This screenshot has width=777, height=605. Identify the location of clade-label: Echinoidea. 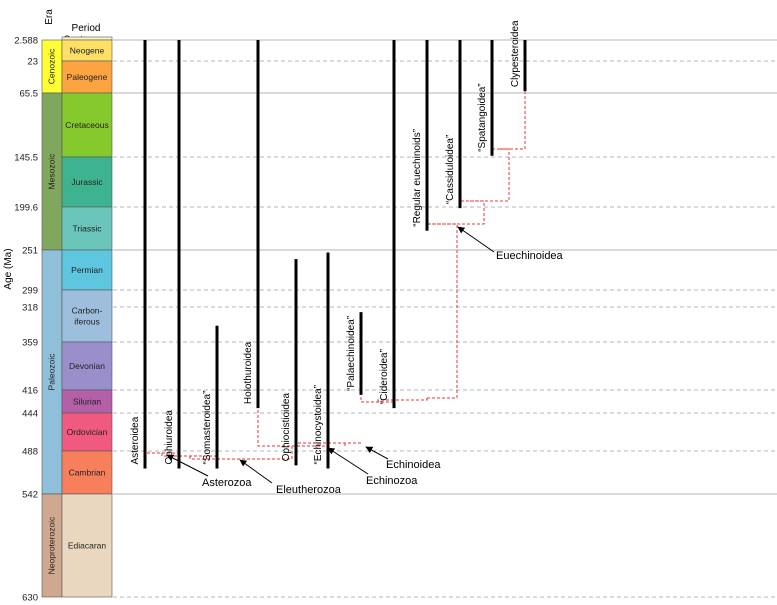
(413, 465).